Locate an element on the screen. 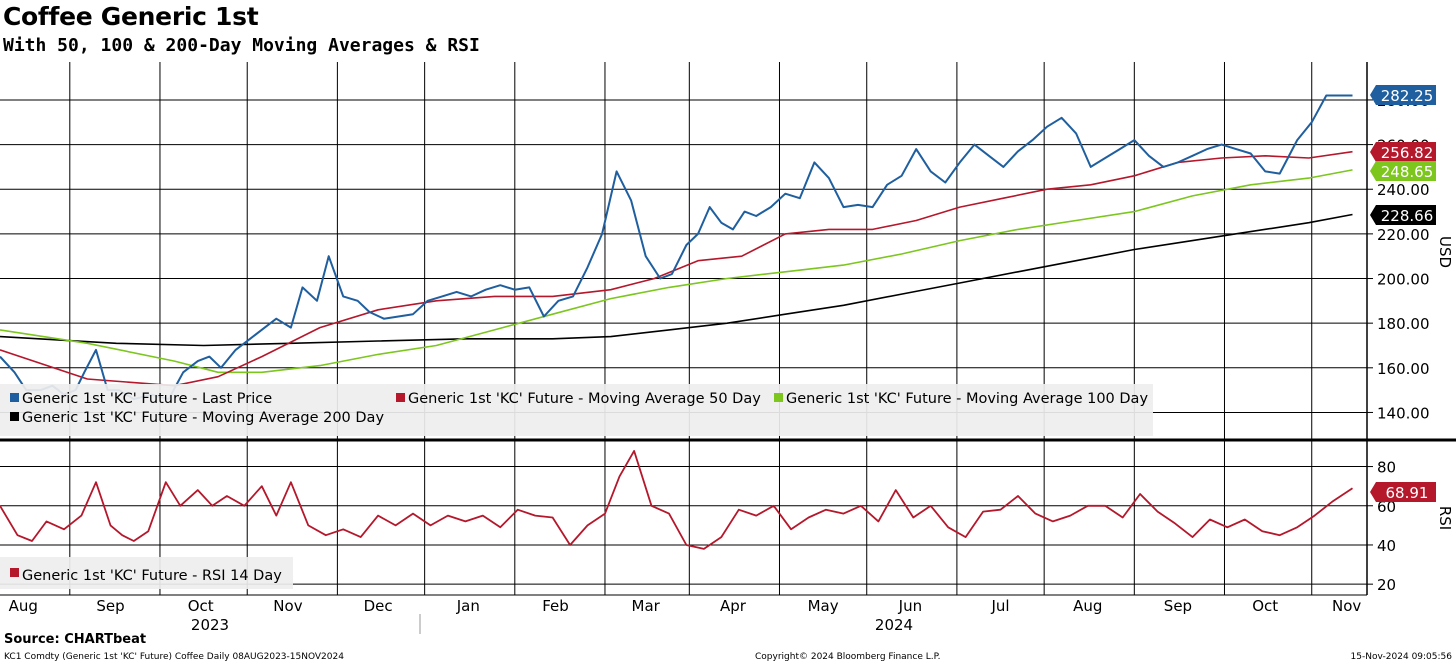 The image size is (1456, 666). footer-timestamp: 15-Nov-2024 09:05:56 is located at coordinates (1401, 657).